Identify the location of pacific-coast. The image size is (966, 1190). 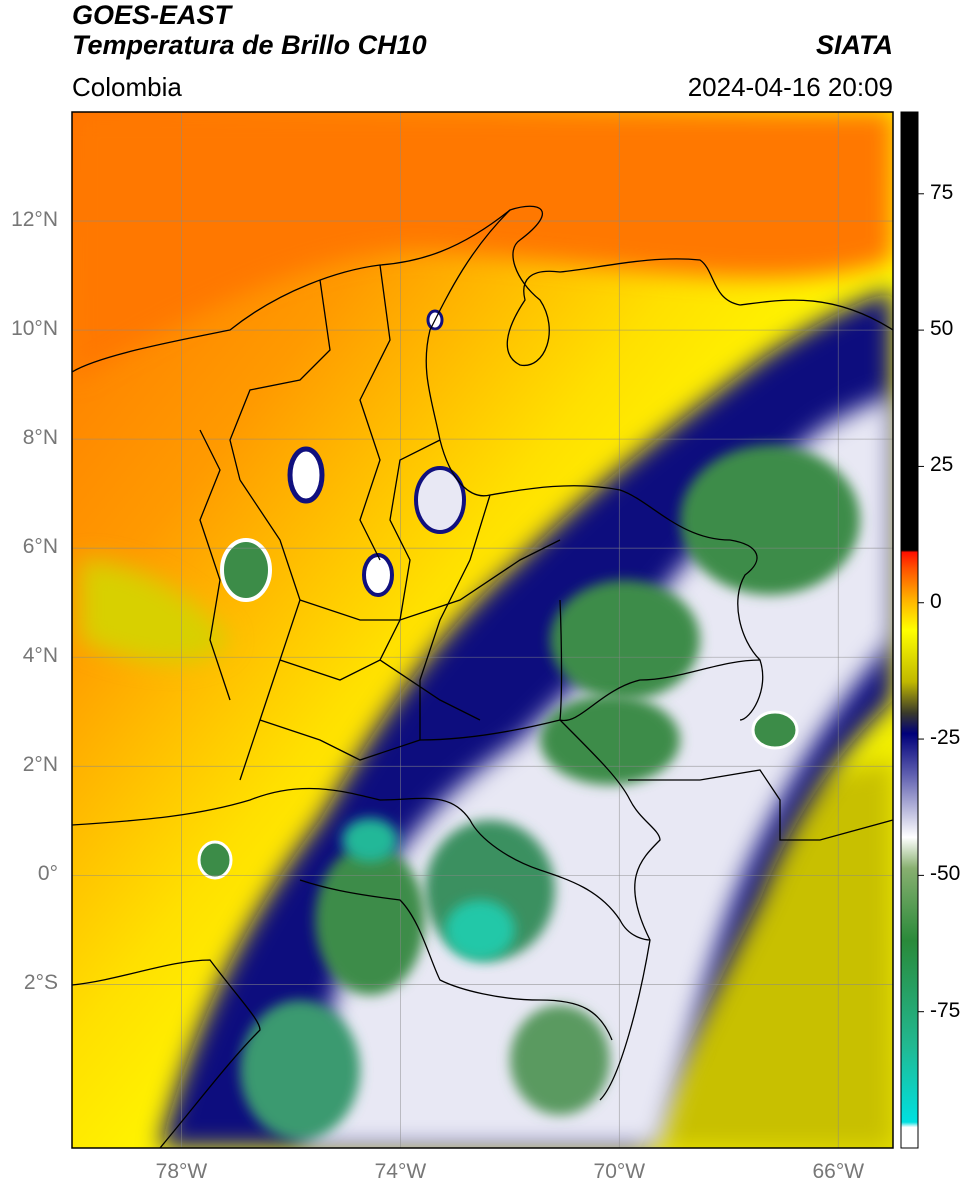
(215, 565).